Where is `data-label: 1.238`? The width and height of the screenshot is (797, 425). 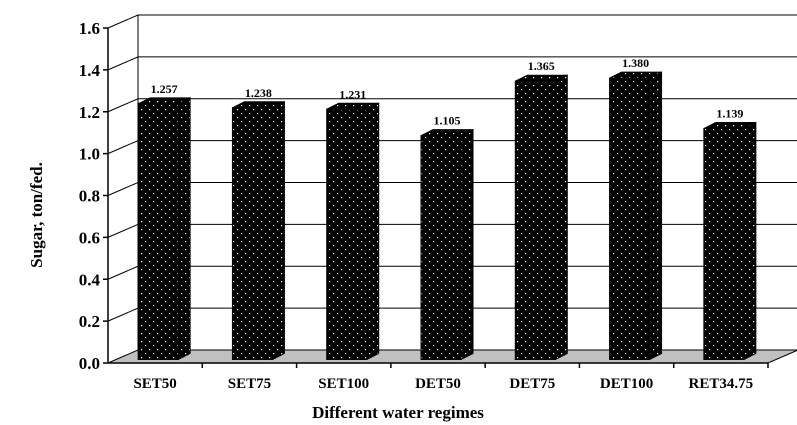
data-label: 1.238 is located at coordinates (258, 93).